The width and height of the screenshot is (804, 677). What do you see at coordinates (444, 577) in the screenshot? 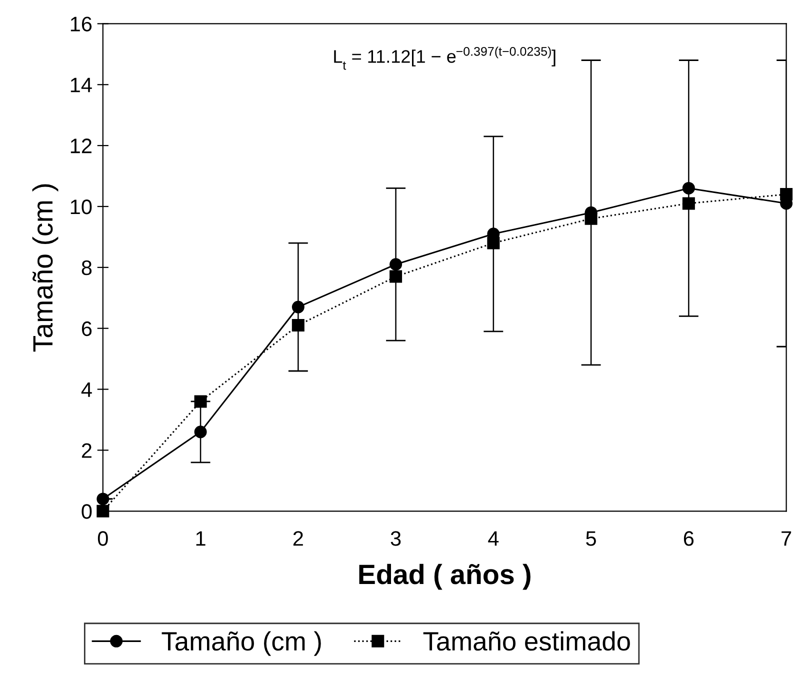
I see `x-axis-title: Edad ( años )` at bounding box center [444, 577].